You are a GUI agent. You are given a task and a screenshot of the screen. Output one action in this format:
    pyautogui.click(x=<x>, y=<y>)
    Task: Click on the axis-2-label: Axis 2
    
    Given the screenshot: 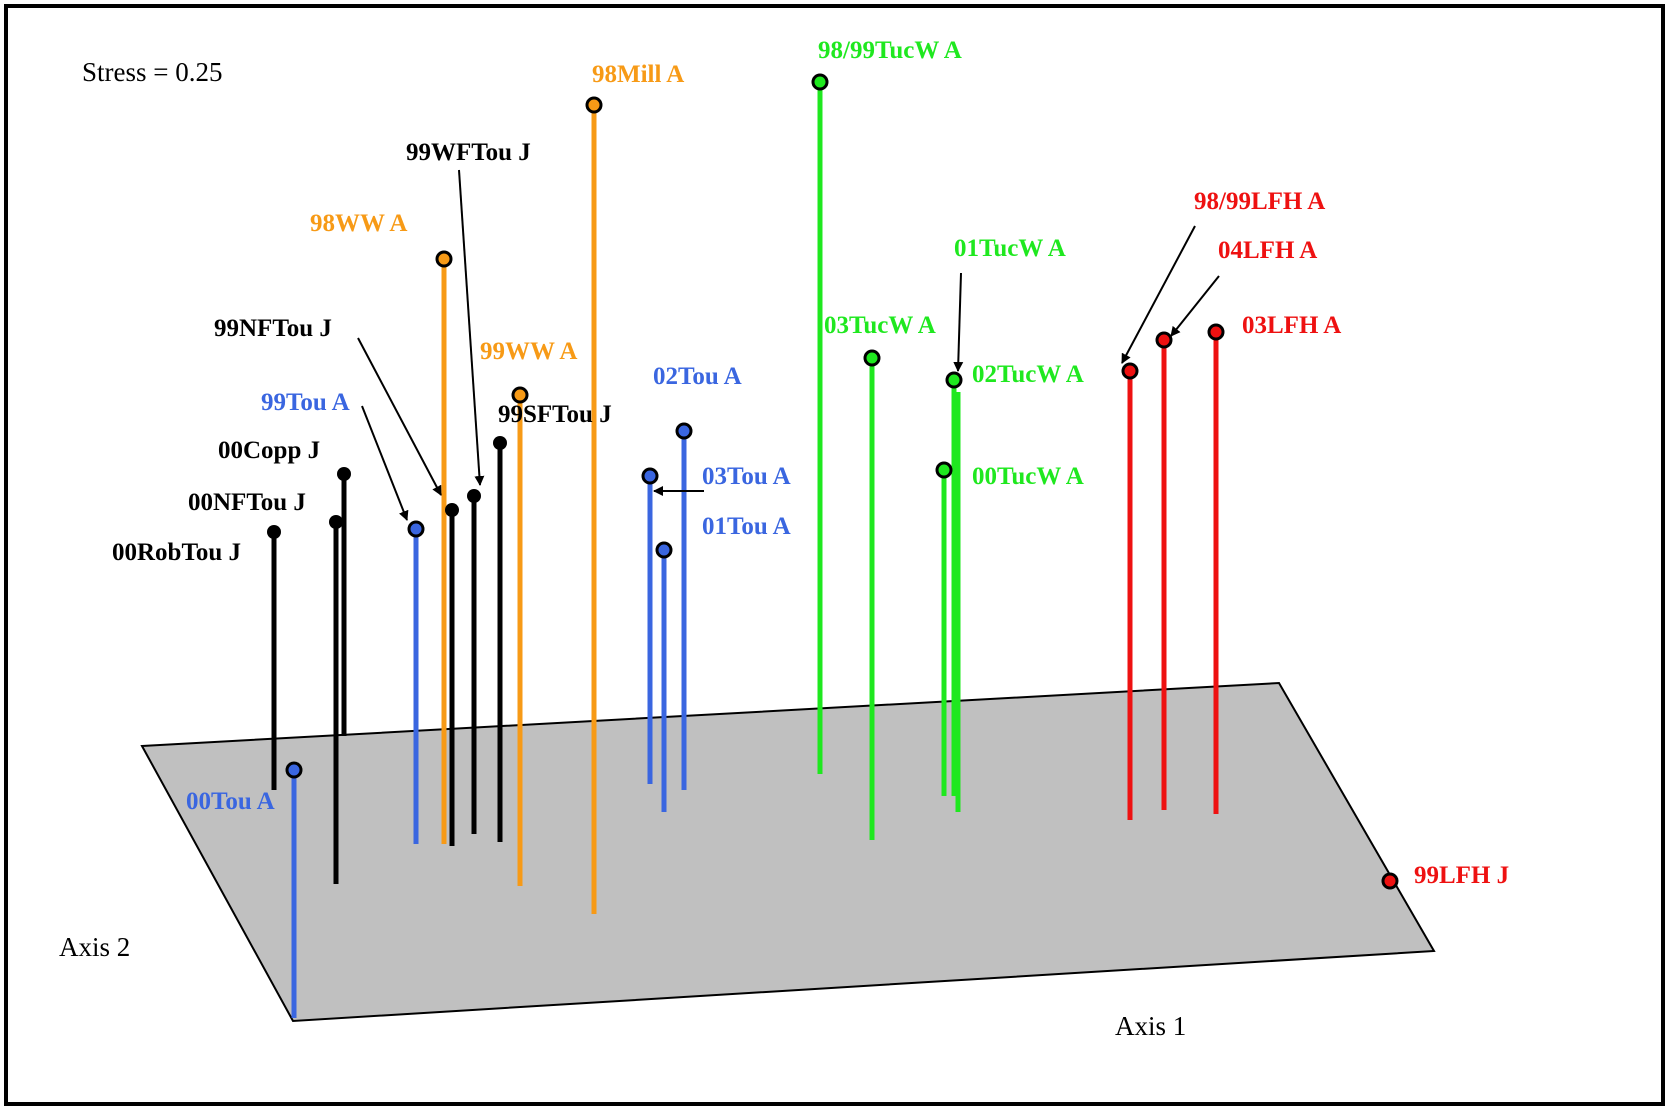 What is the action you would take?
    pyautogui.click(x=94, y=947)
    